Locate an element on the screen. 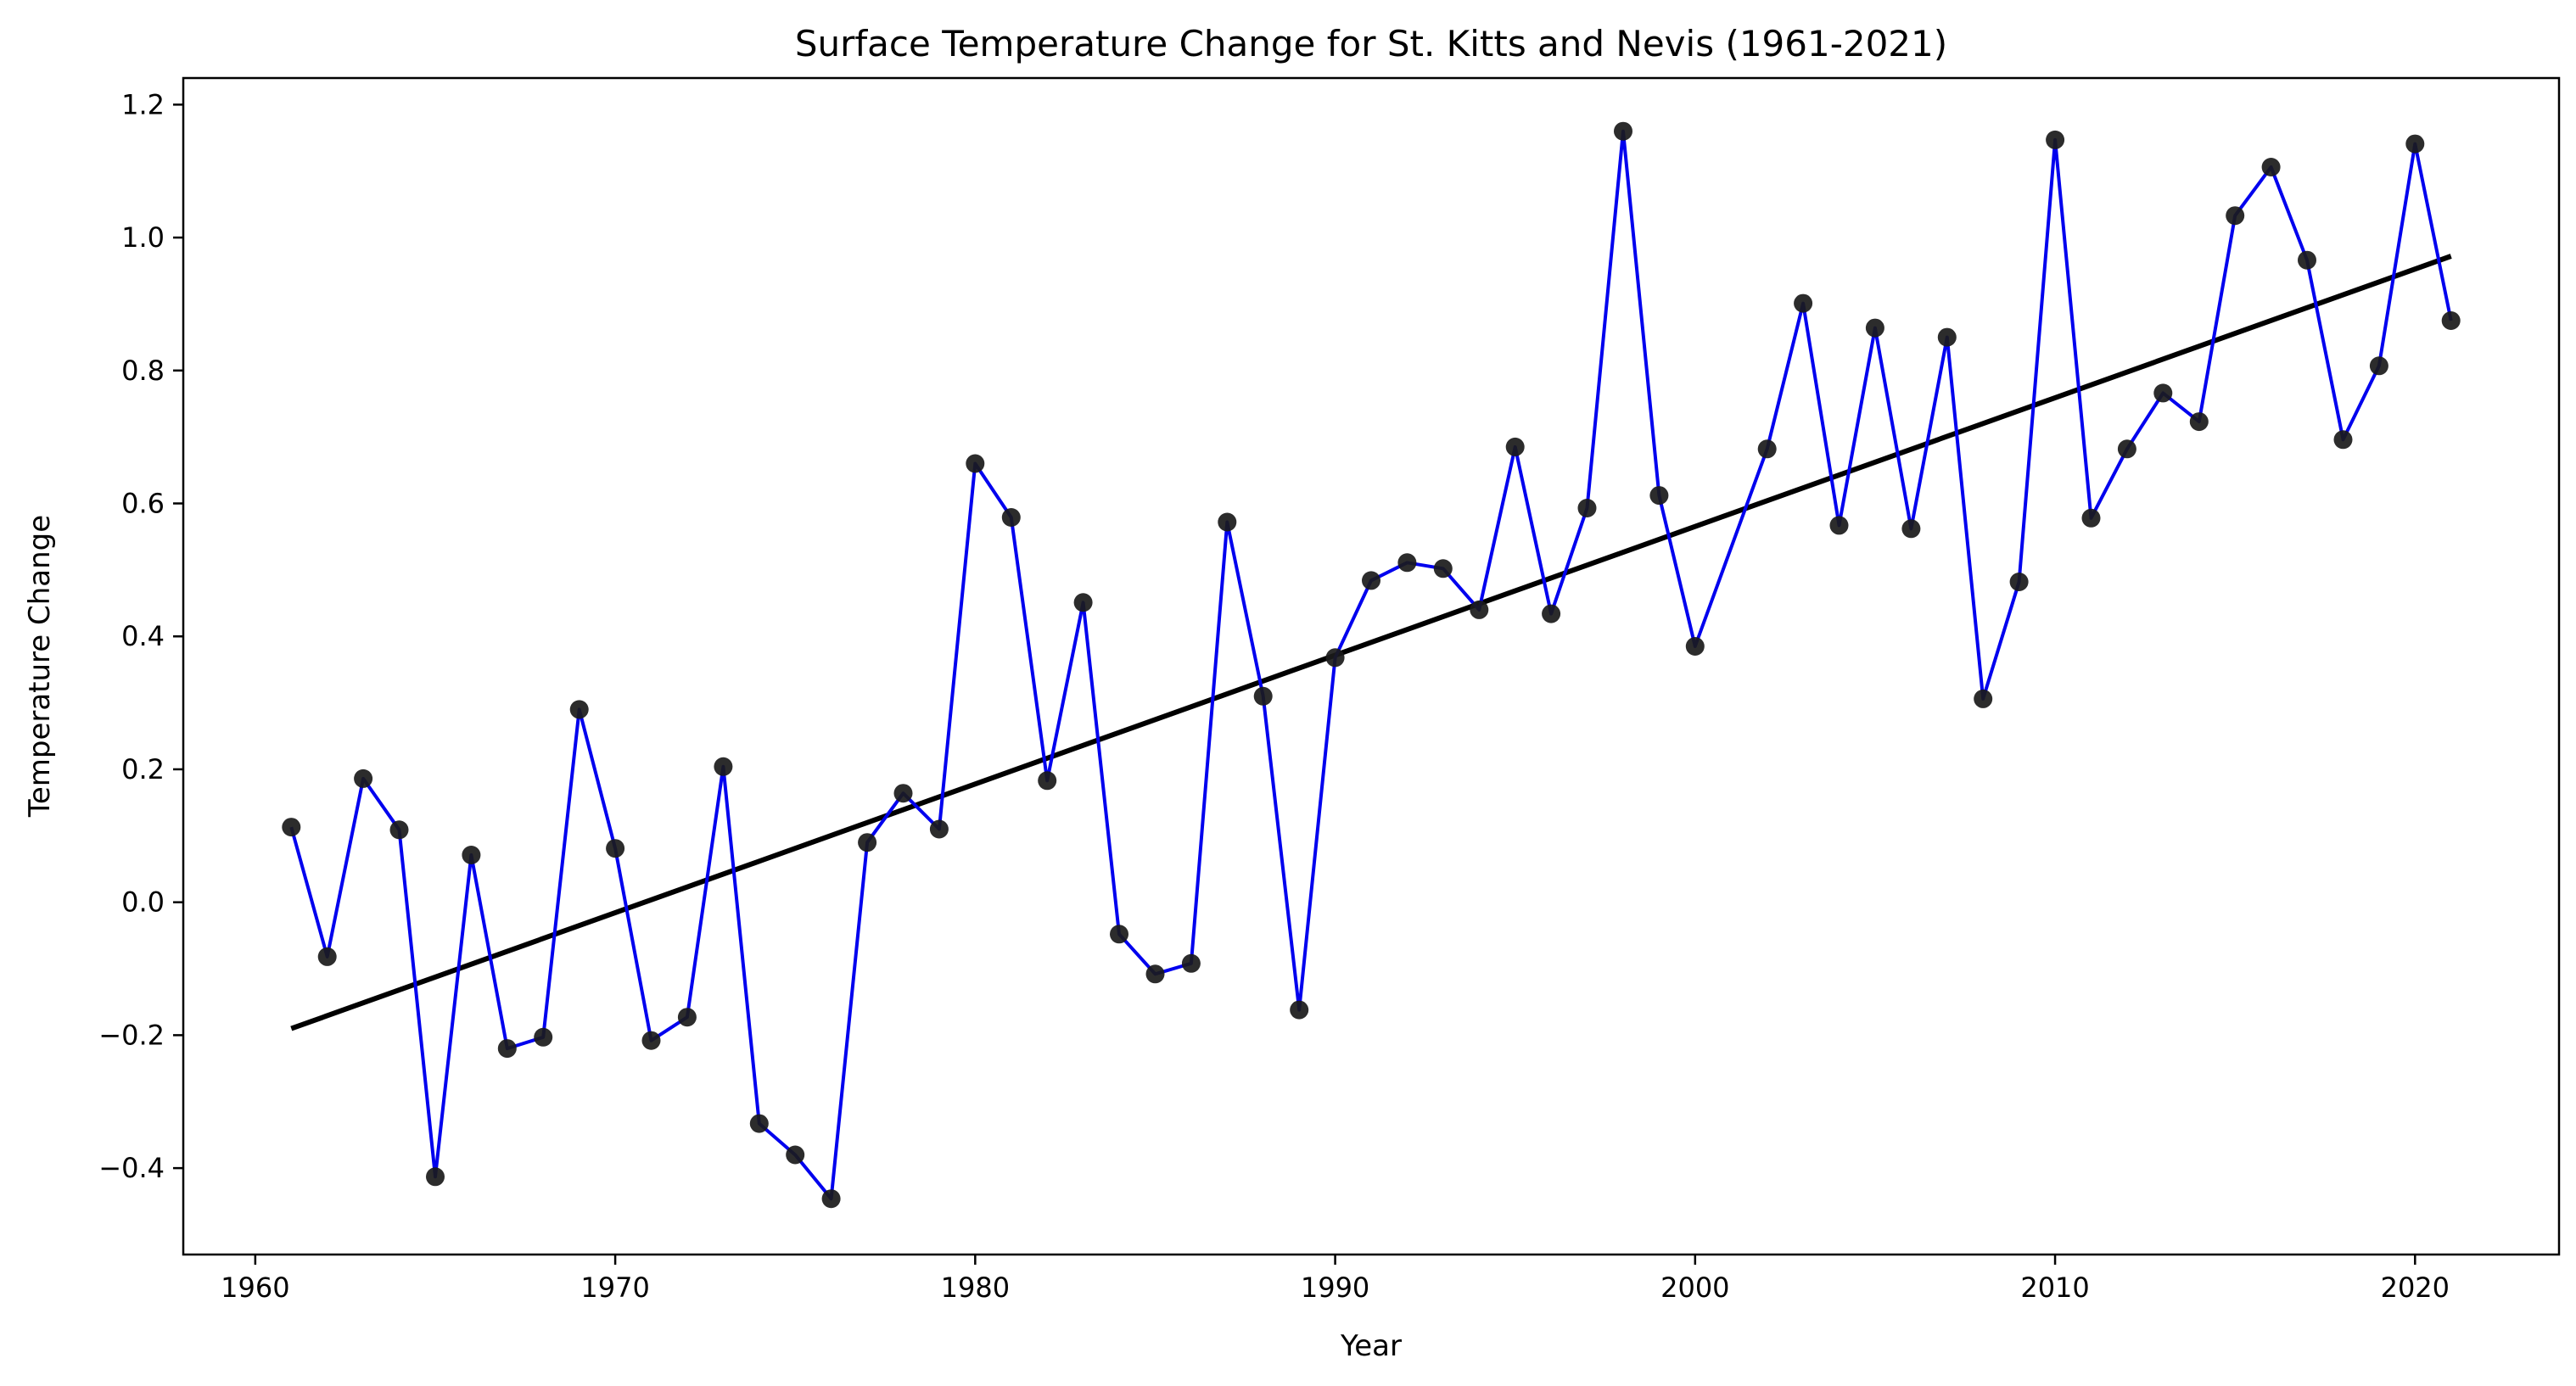 The image size is (2576, 1386). x-tick-label: 1970 is located at coordinates (614, 1287).